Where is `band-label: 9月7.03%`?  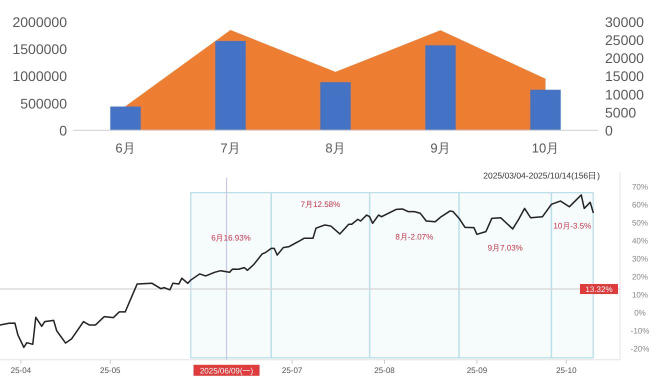
band-label: 9月7.03% is located at coordinates (505, 247).